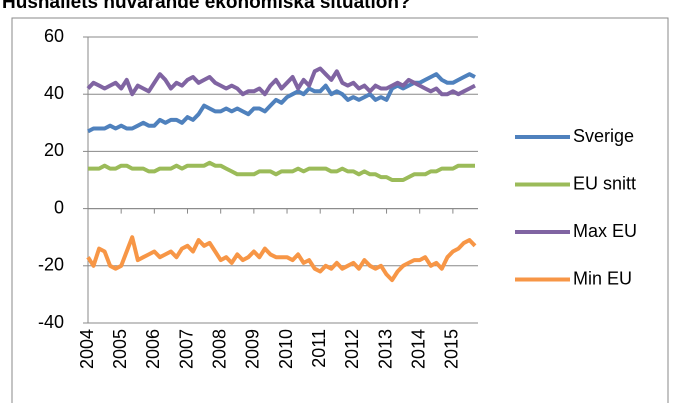  I want to click on x-tick-label: 2011, so click(319, 348).